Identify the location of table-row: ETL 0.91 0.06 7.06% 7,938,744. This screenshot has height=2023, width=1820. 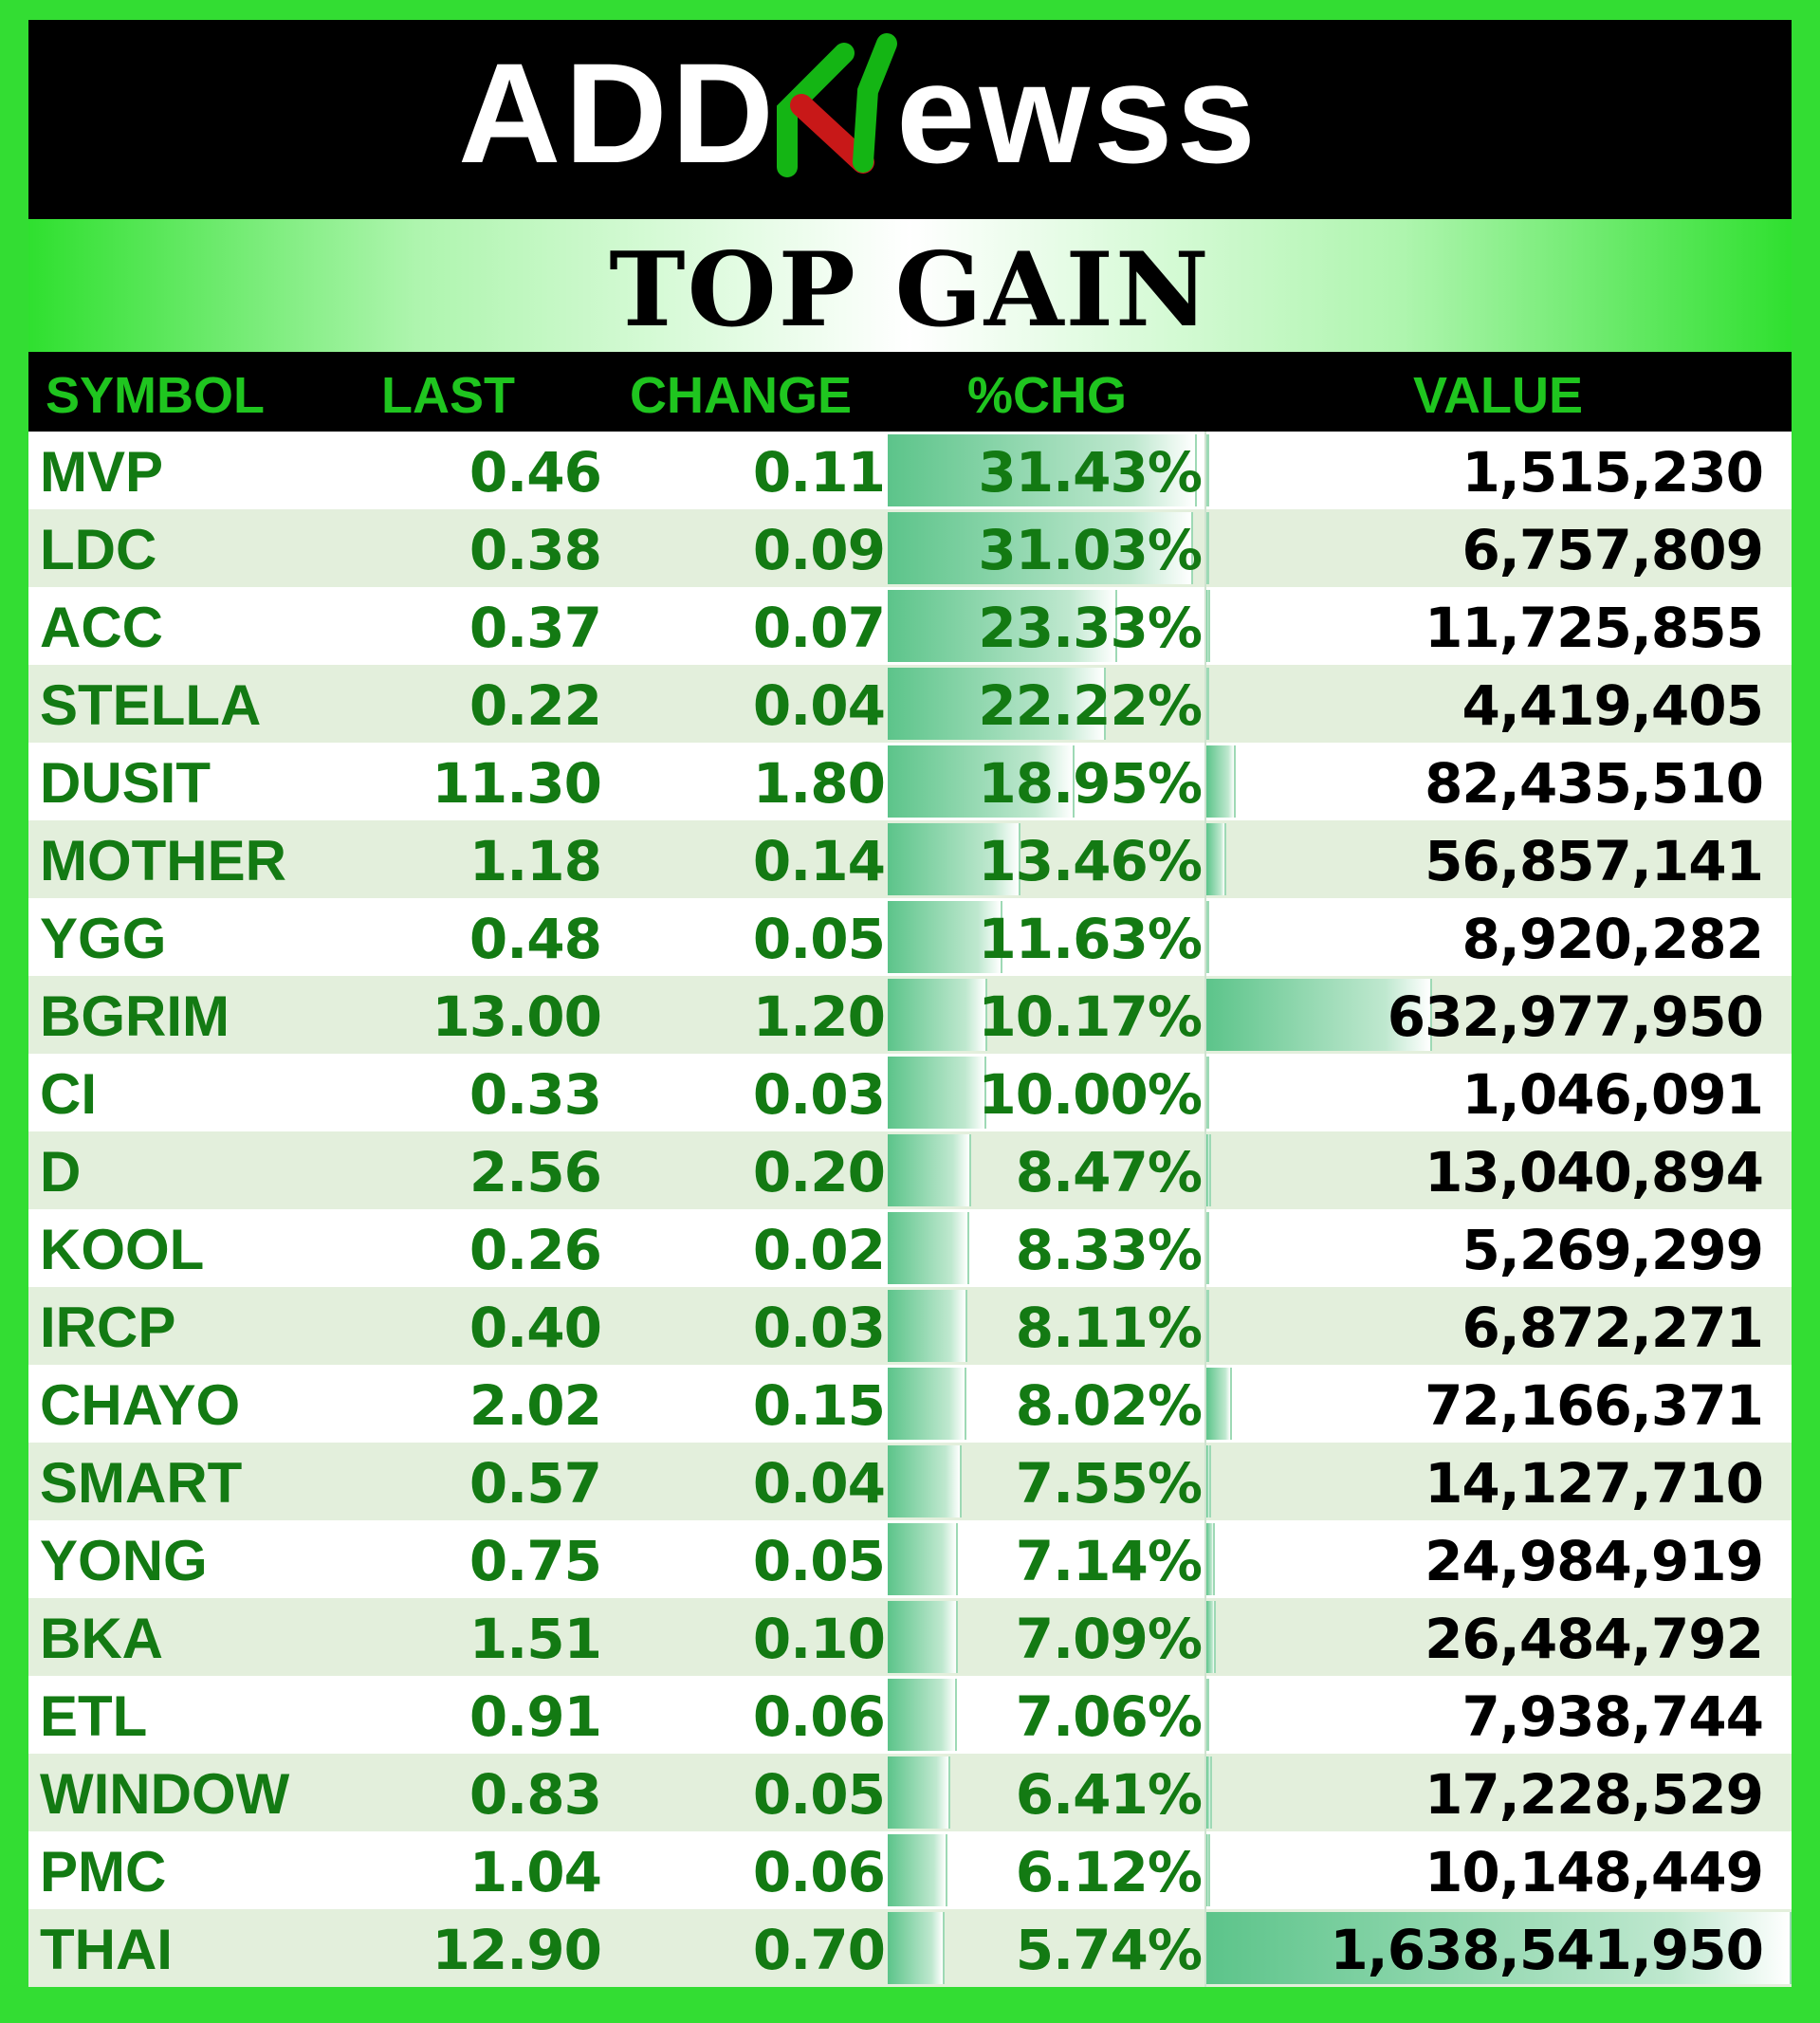
(910, 1715).